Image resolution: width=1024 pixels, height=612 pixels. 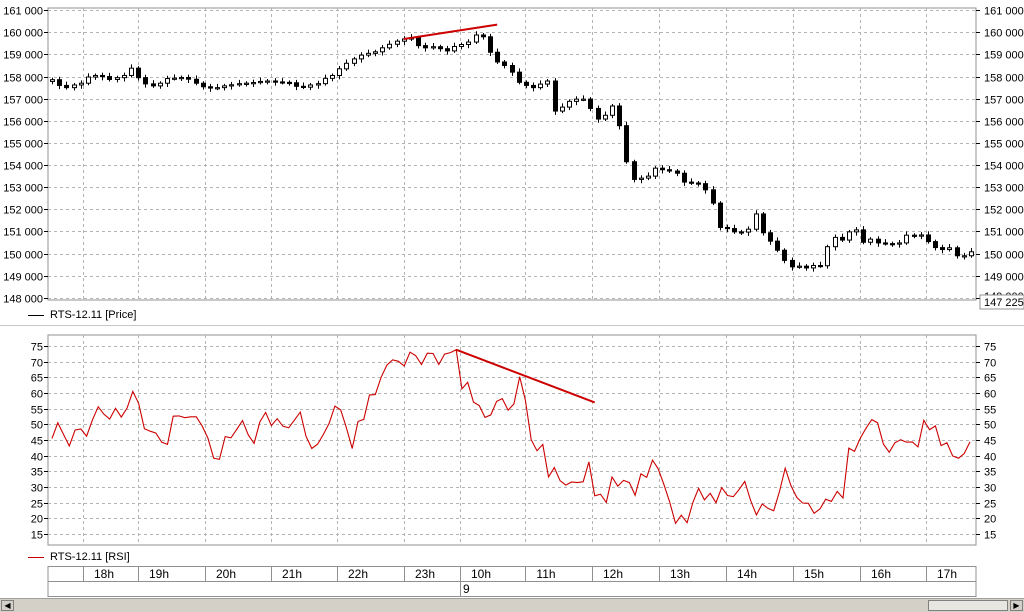 What do you see at coordinates (466, 589) in the screenshot?
I see `day-label: 9` at bounding box center [466, 589].